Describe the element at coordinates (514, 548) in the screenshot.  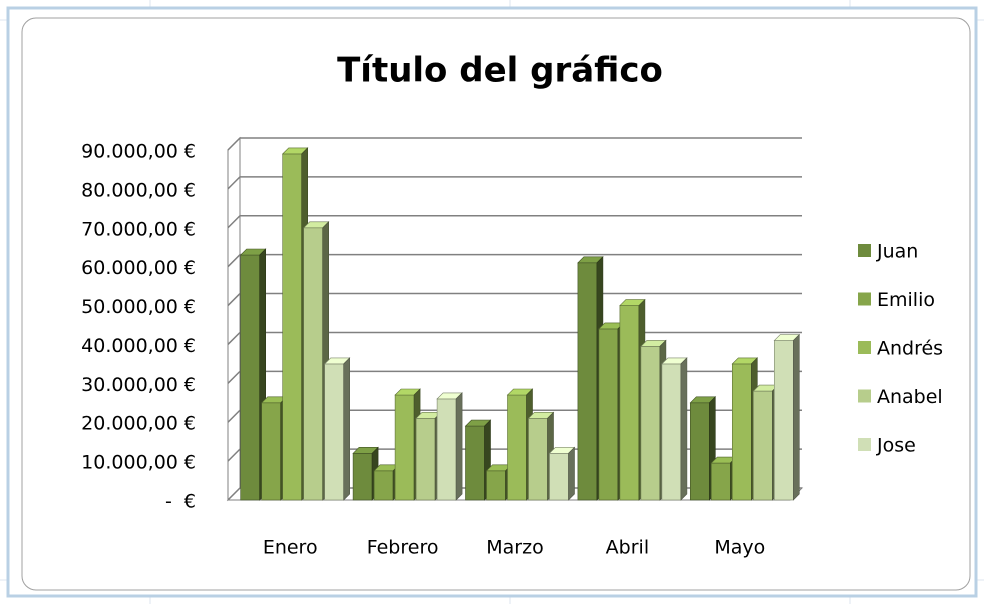
I see `x-tick-label: Marzo` at that location.